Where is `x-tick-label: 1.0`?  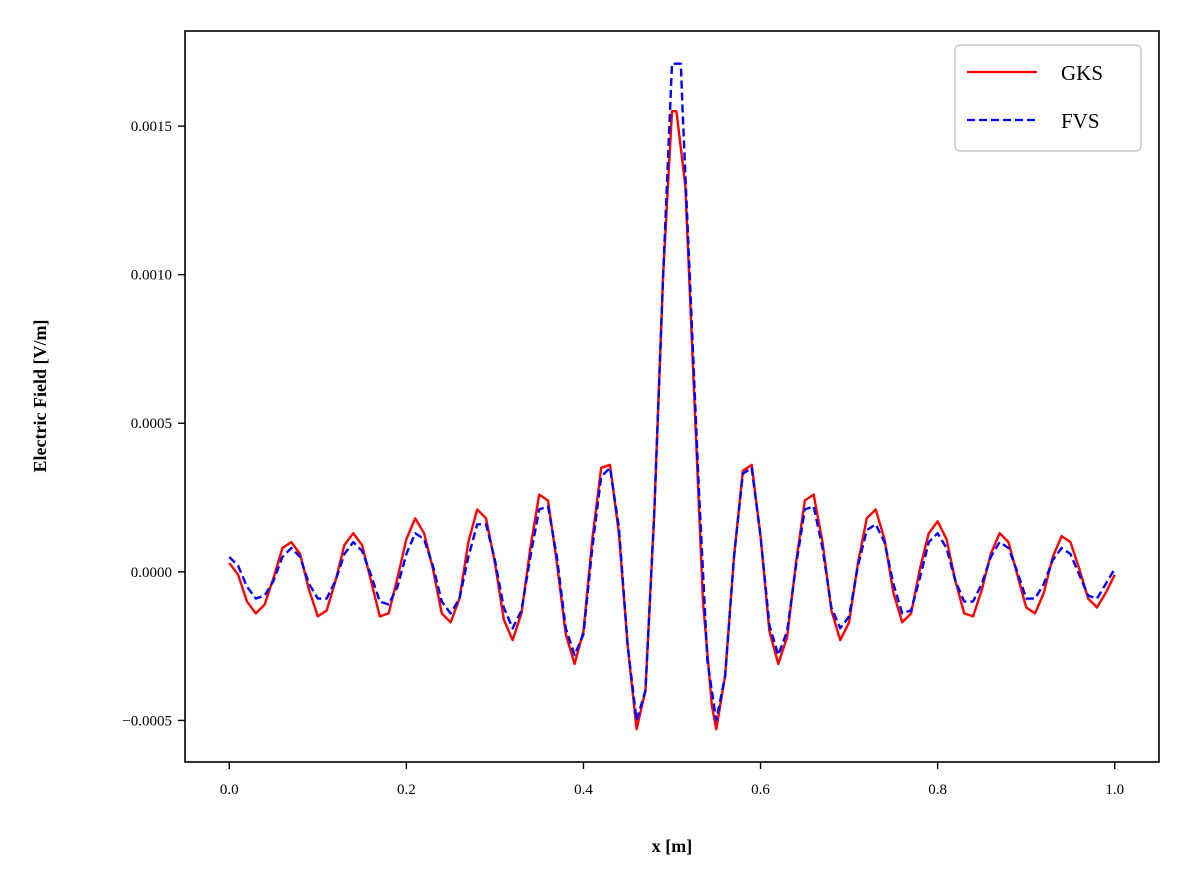
x-tick-label: 1.0 is located at coordinates (1114, 790).